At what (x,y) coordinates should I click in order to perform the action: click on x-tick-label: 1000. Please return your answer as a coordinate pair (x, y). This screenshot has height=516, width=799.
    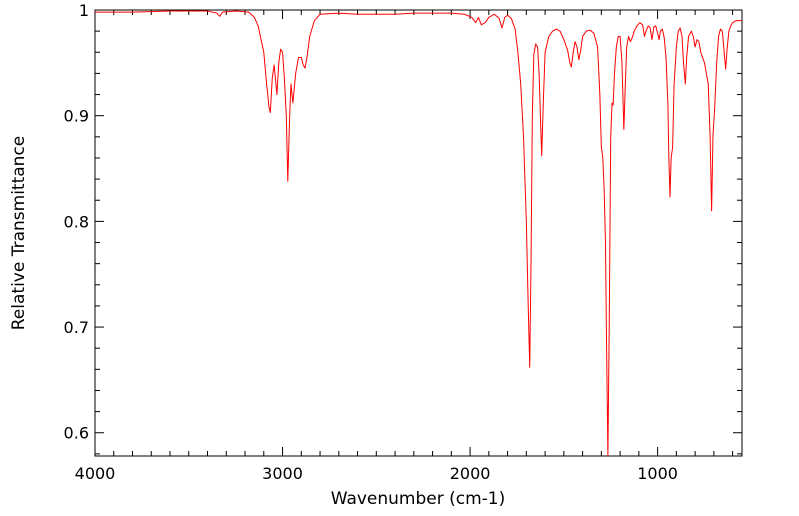
    Looking at the image, I should click on (657, 473).